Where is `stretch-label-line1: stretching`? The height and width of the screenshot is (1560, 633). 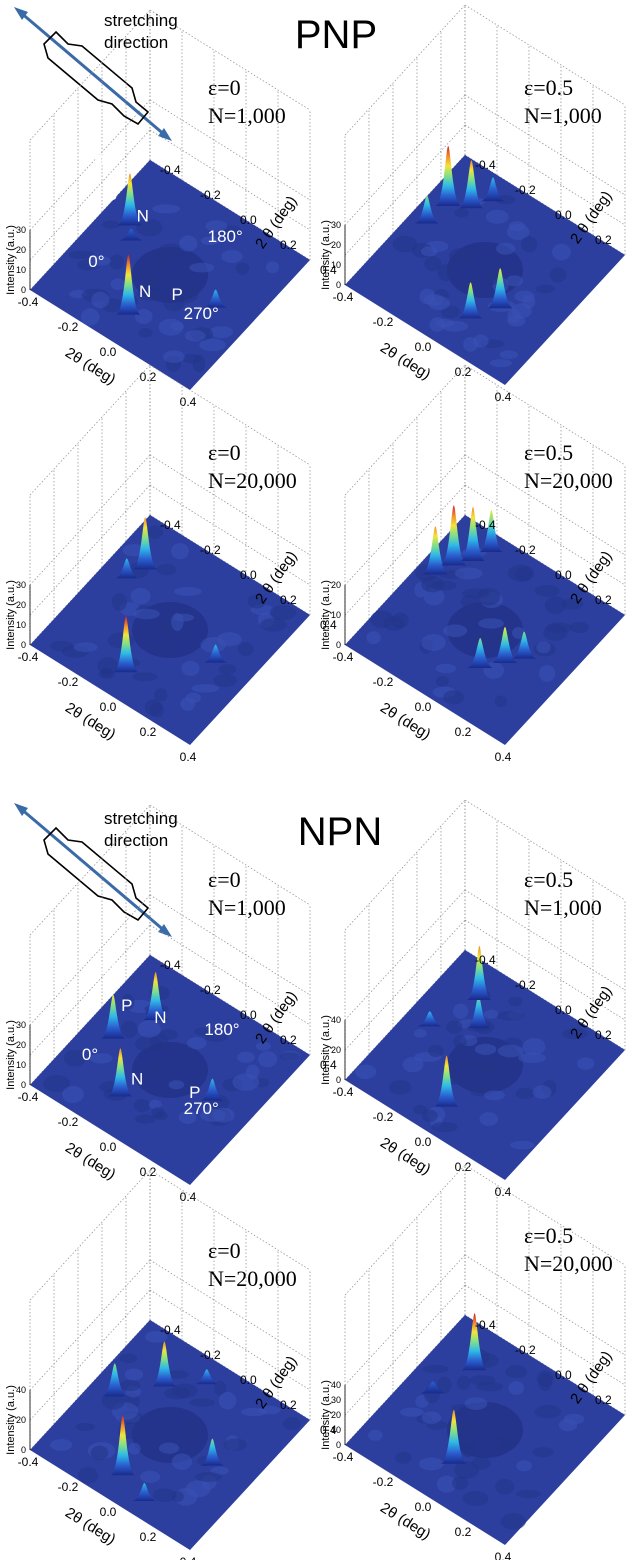 stretch-label-line1: stretching is located at coordinates (141, 818).